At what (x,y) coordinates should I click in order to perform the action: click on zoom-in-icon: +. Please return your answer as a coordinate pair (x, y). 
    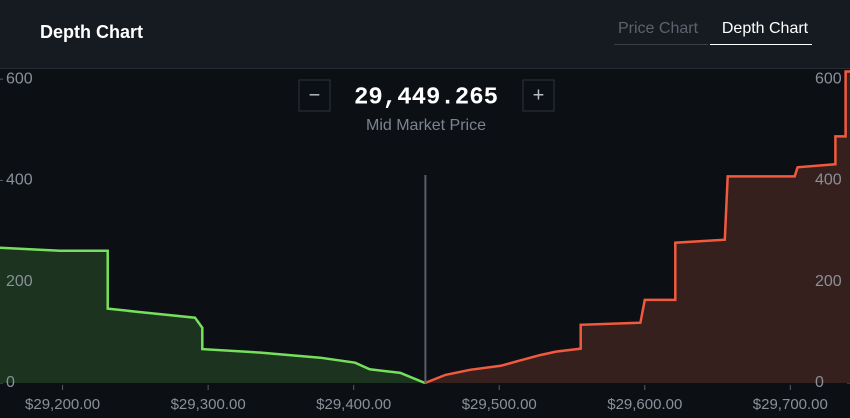
    Looking at the image, I should click on (539, 95).